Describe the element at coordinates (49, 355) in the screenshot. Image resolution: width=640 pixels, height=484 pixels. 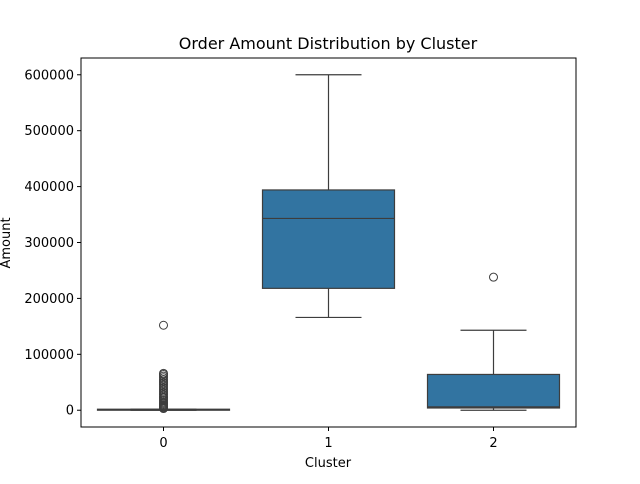
I see `y-tick-label: 100000` at that location.